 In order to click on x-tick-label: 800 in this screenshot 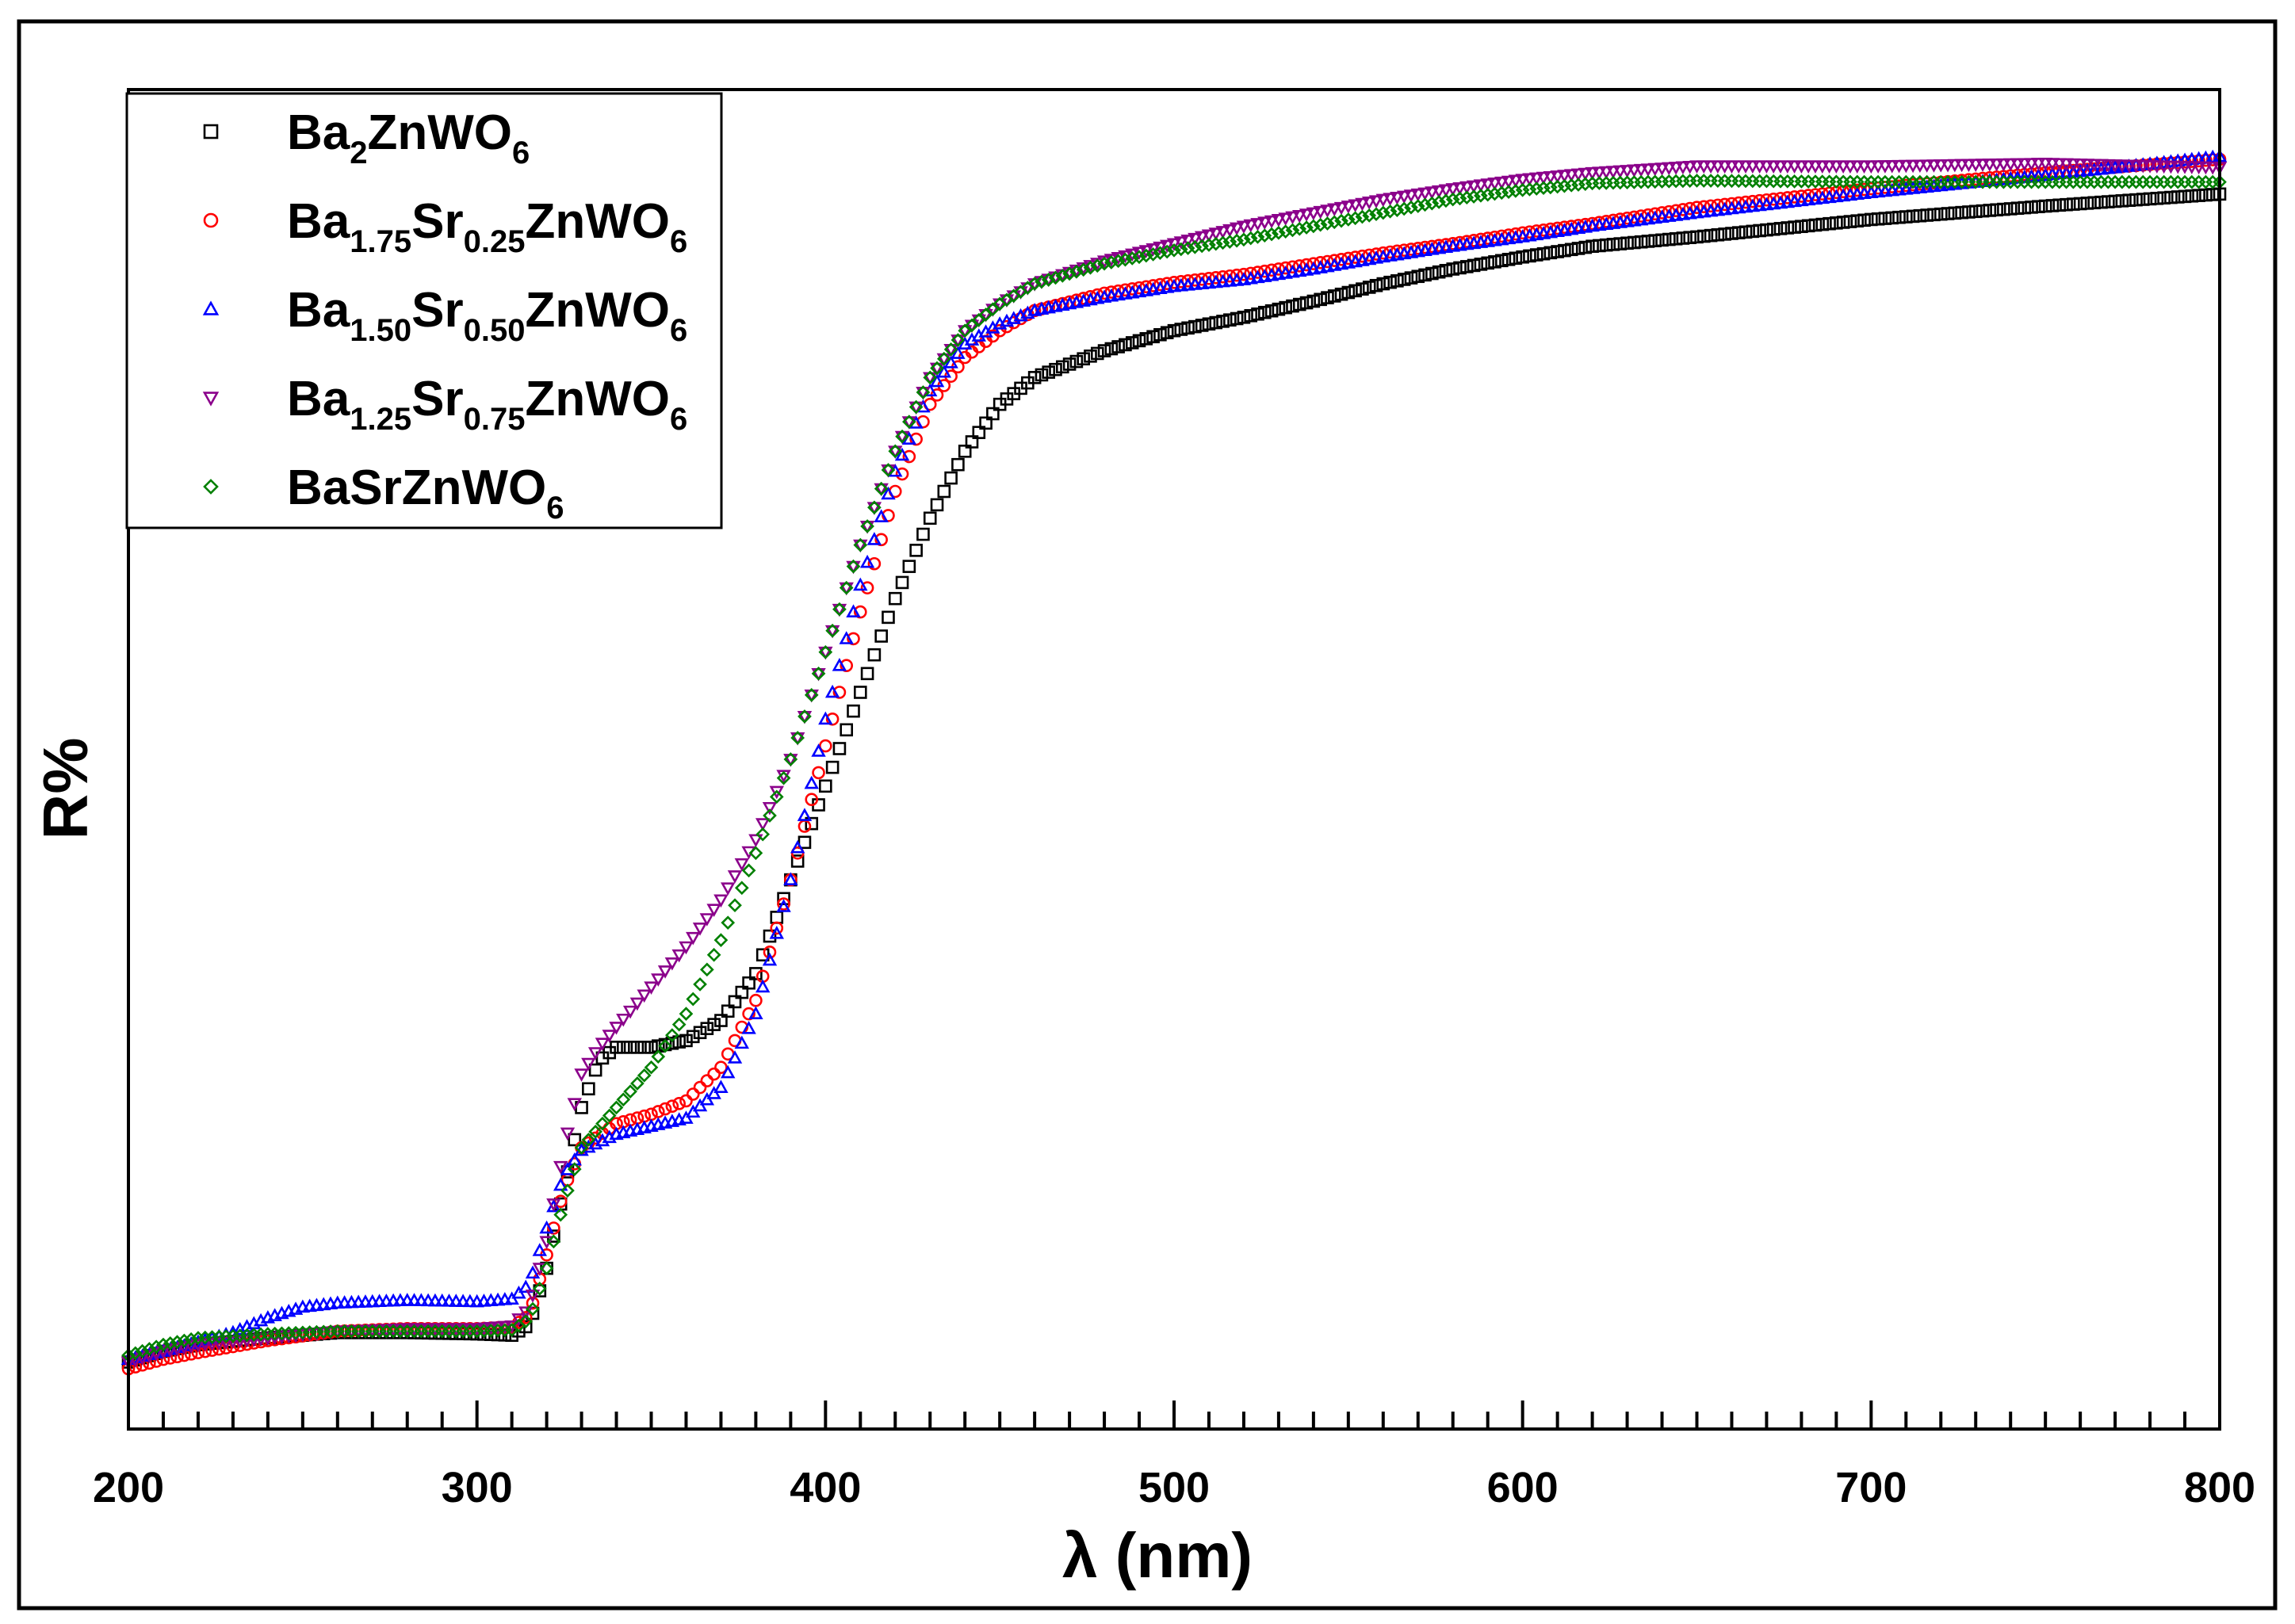, I will do `click(2219, 1487)`.